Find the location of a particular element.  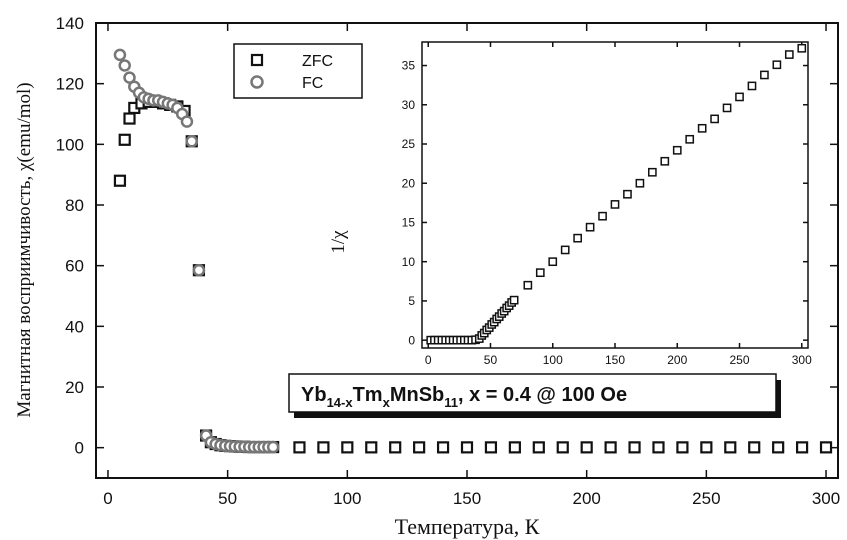

y-tick-label: 35 is located at coordinates (409, 66).